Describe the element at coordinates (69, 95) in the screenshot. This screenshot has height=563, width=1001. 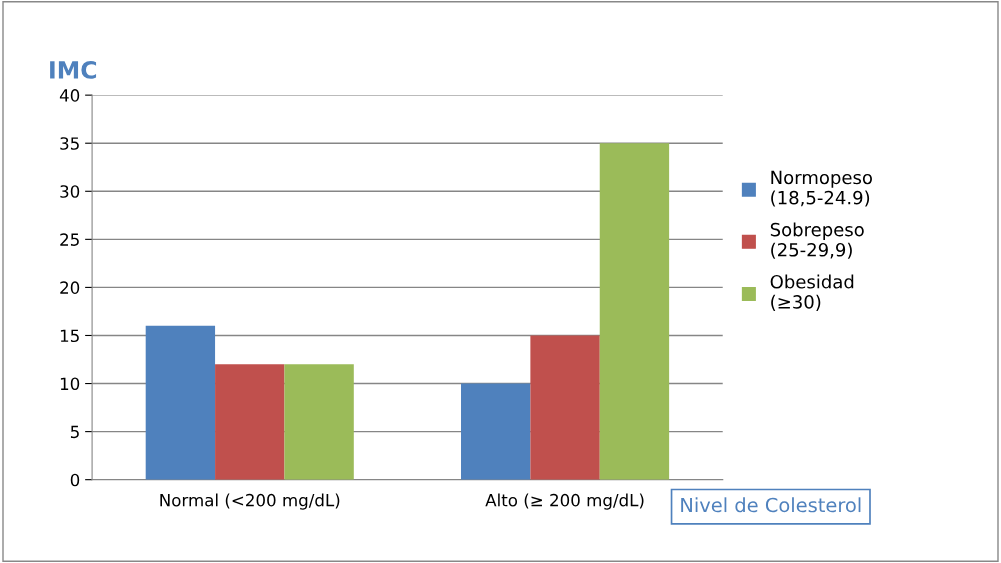
I see `y-tick-label: 40` at that location.